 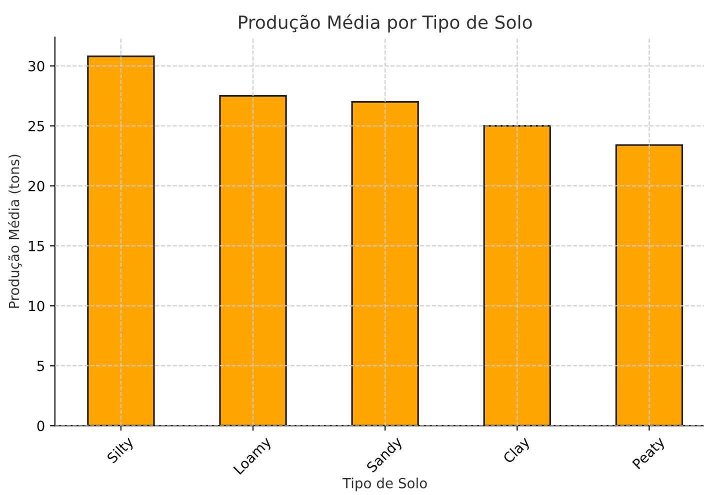 What do you see at coordinates (36, 306) in the screenshot?
I see `y-tick-label: 10` at bounding box center [36, 306].